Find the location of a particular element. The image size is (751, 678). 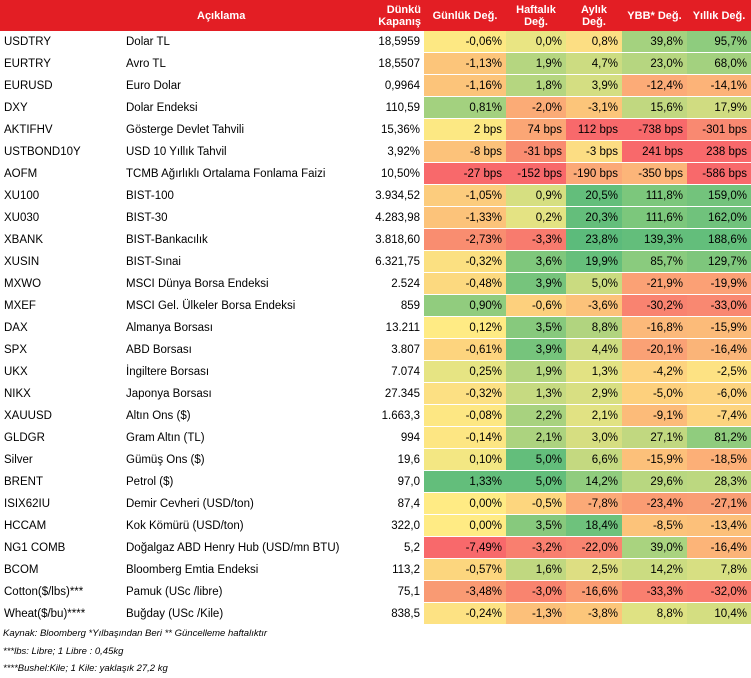

header-code is located at coordinates (61, 15).